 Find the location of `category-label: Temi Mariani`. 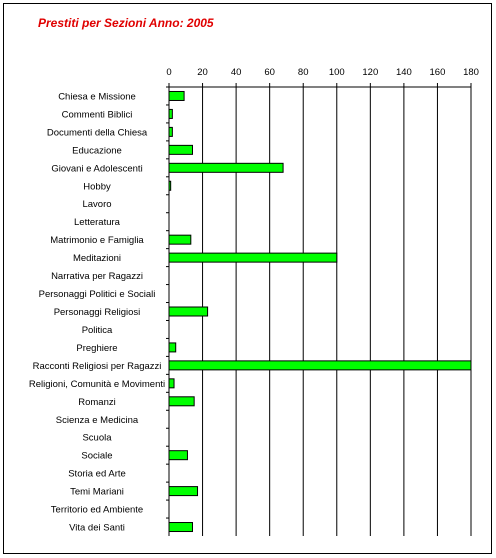

category-label: Temi Mariani is located at coordinates (97, 492).